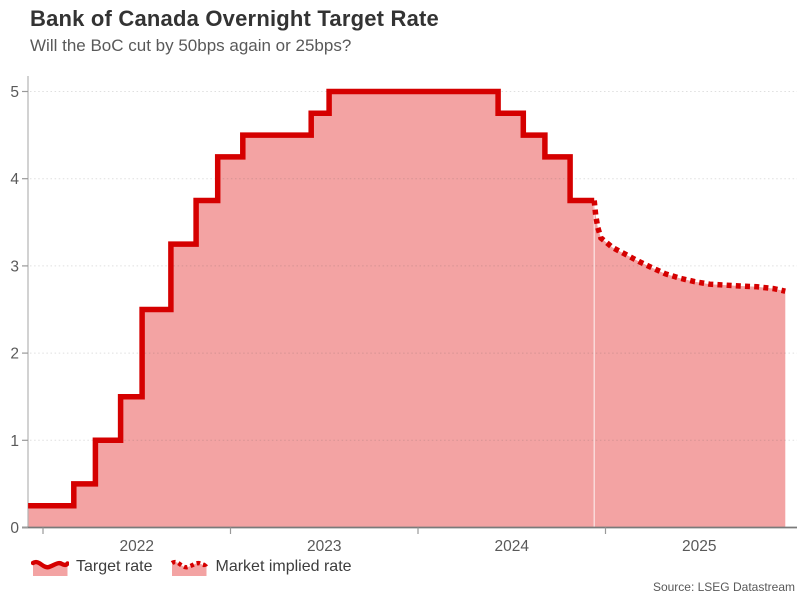 This screenshot has width=801, height=601. Describe the element at coordinates (14, 266) in the screenshot. I see `y-tick-label-3: 3` at that location.